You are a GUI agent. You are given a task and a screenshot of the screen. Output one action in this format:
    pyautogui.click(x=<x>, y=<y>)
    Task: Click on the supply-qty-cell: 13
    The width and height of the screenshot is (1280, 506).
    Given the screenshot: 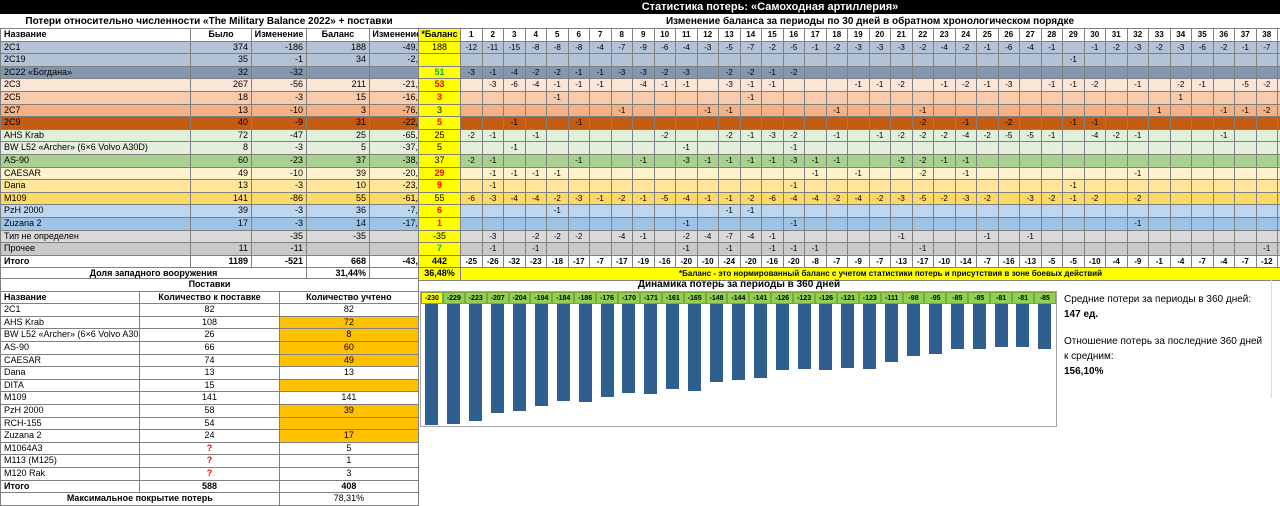 What is the action you would take?
    pyautogui.click(x=209, y=373)
    